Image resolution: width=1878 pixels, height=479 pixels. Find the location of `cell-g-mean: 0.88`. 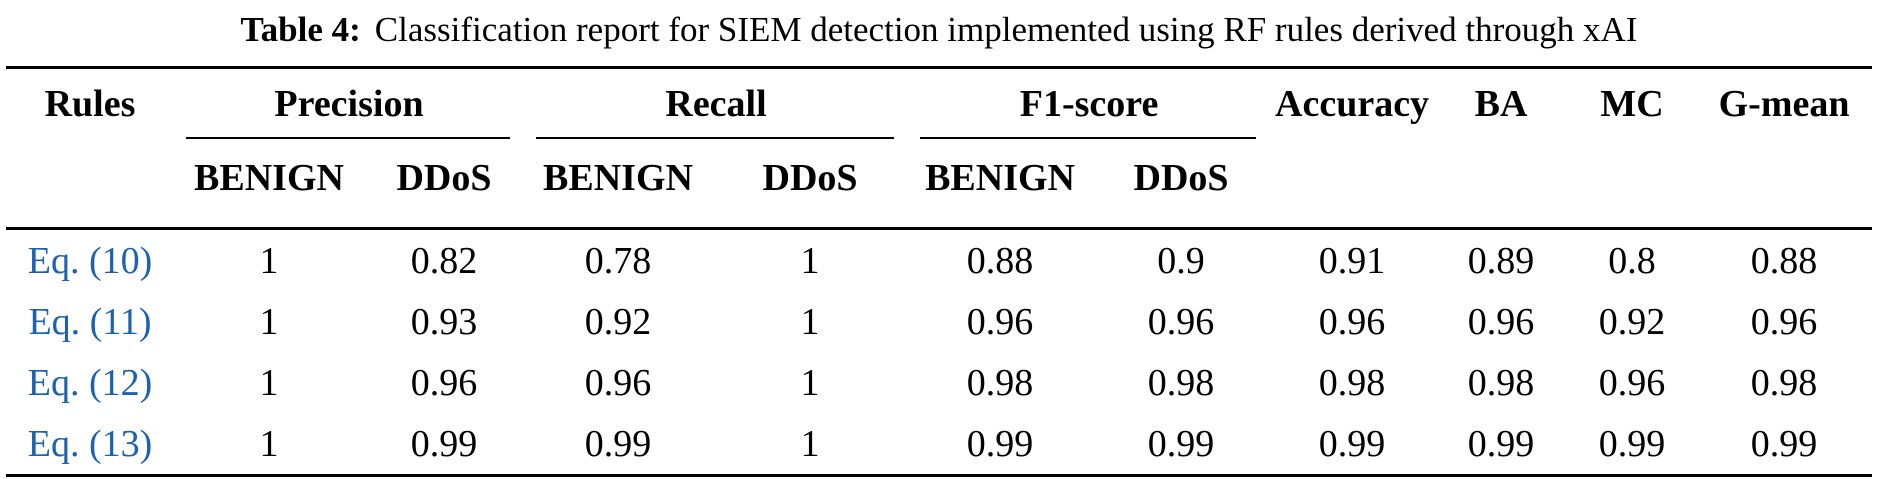

cell-g-mean: 0.88 is located at coordinates (1784, 260).